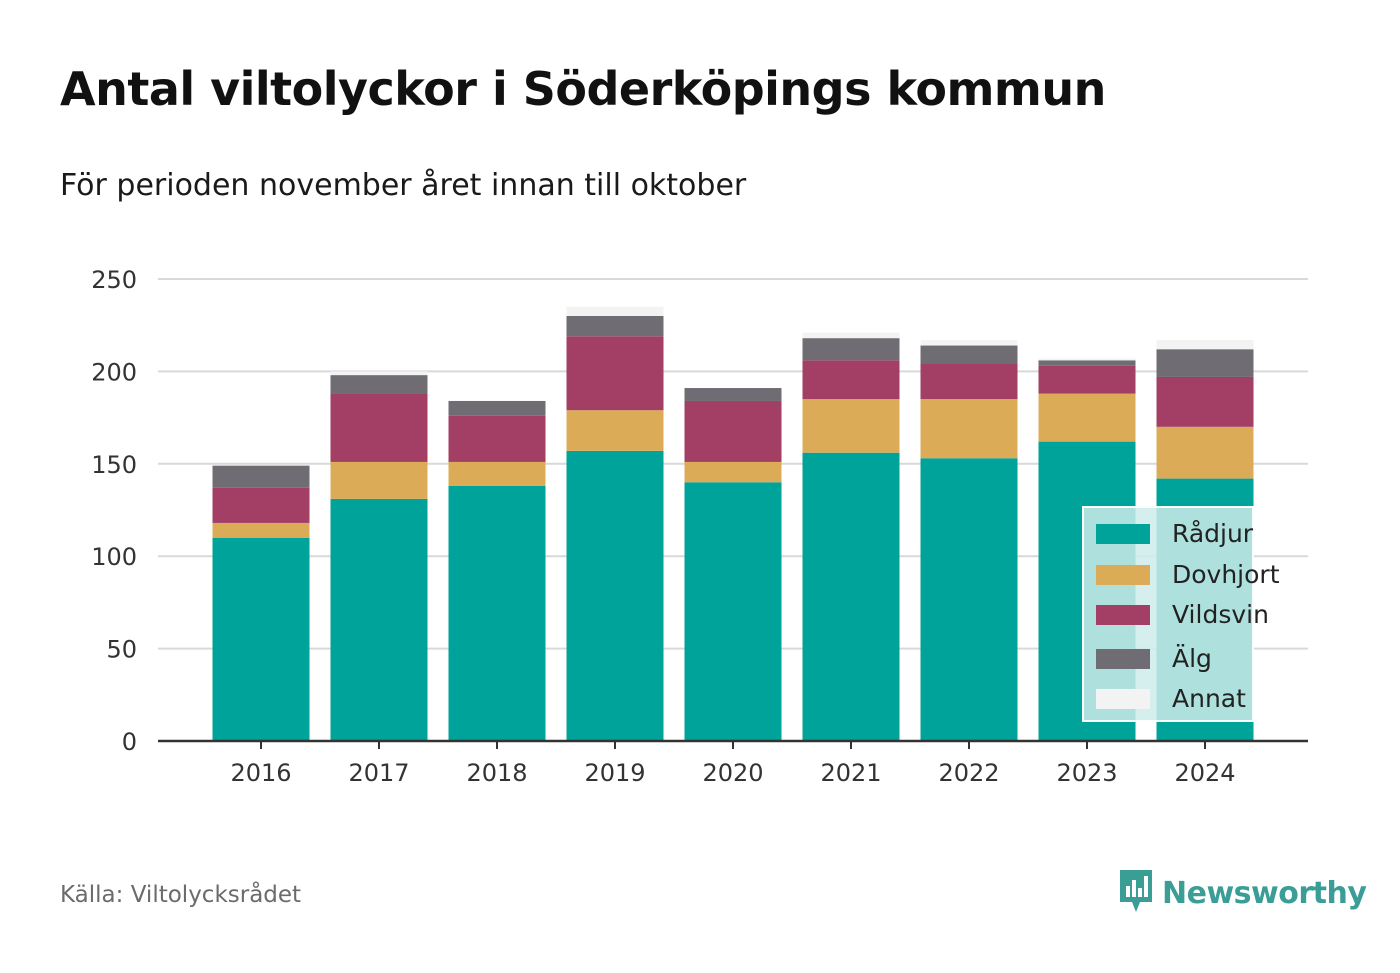 Image resolution: width=1400 pixels, height=973 pixels. I want to click on legend-item: Vildsvin, so click(1182, 614).